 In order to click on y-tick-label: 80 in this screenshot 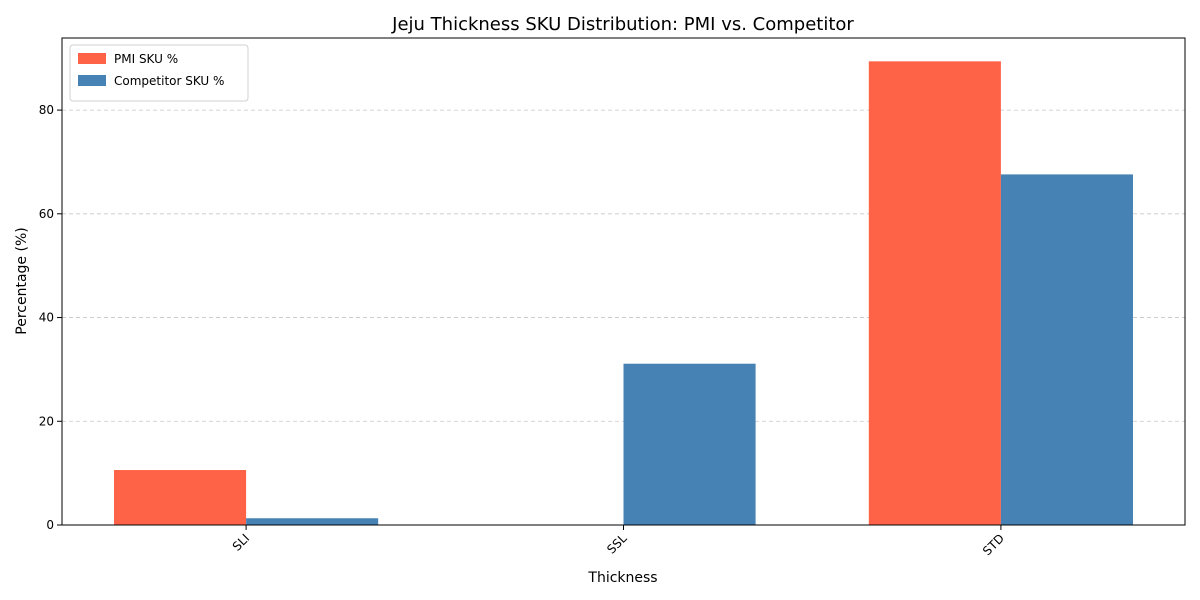, I will do `click(46, 110)`.